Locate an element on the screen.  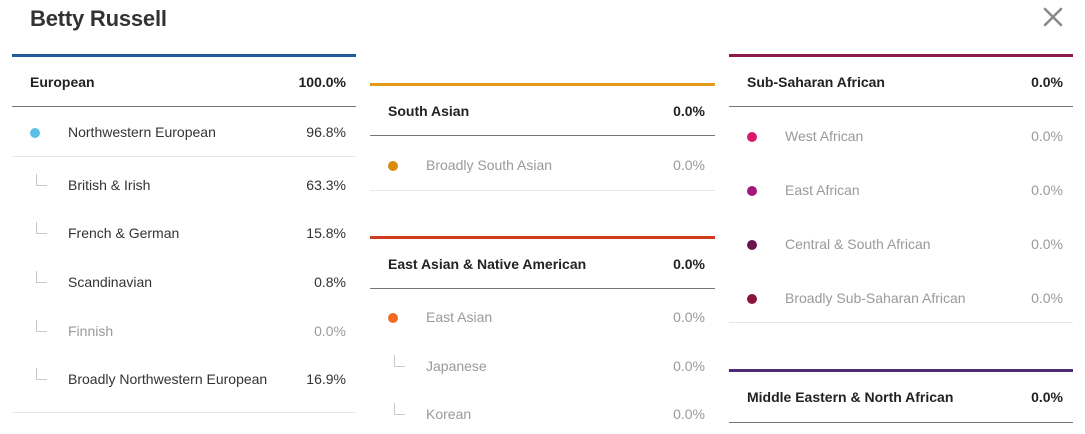
list-item-broadly-sub-saharan-african: Broadly Sub-Saharan African 0.0% is located at coordinates (901, 299).